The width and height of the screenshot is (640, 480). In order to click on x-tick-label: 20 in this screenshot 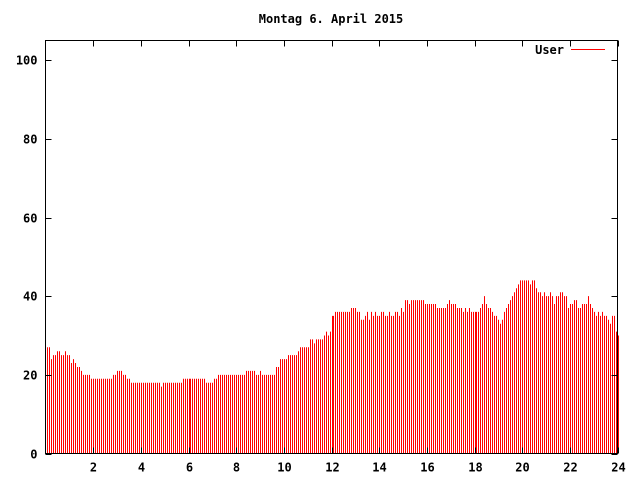, I will do `click(522, 468)`.